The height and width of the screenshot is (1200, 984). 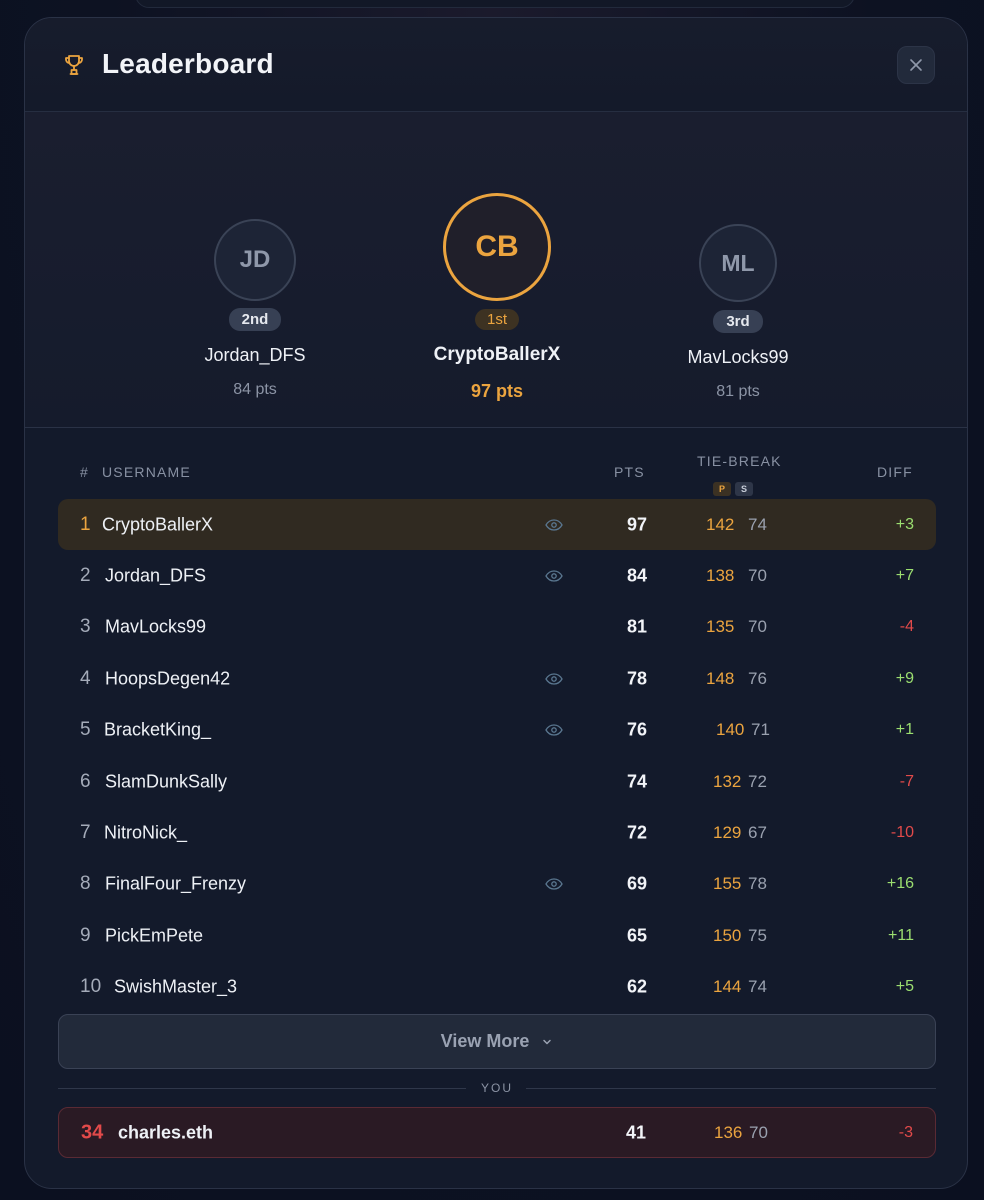 I want to click on column-diff: DIFF, so click(x=895, y=472).